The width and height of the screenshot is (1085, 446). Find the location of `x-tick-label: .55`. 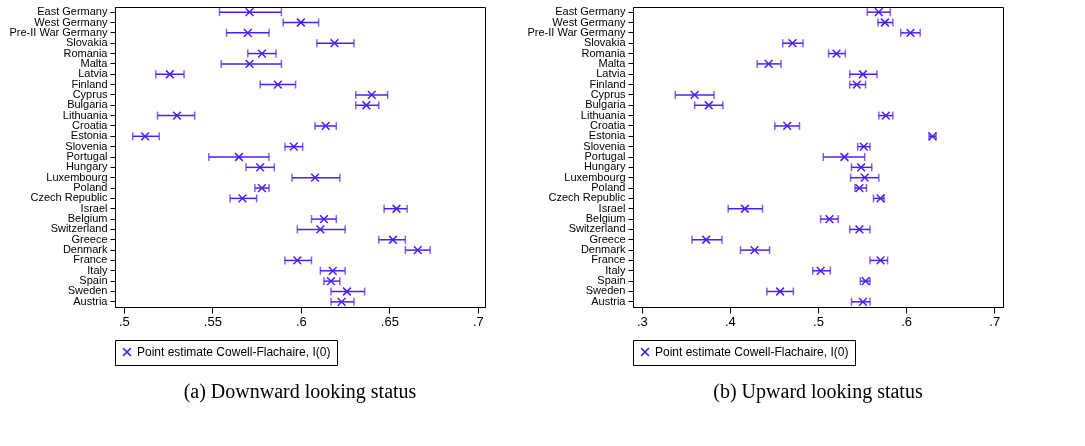

x-tick-label: .55 is located at coordinates (212, 321).